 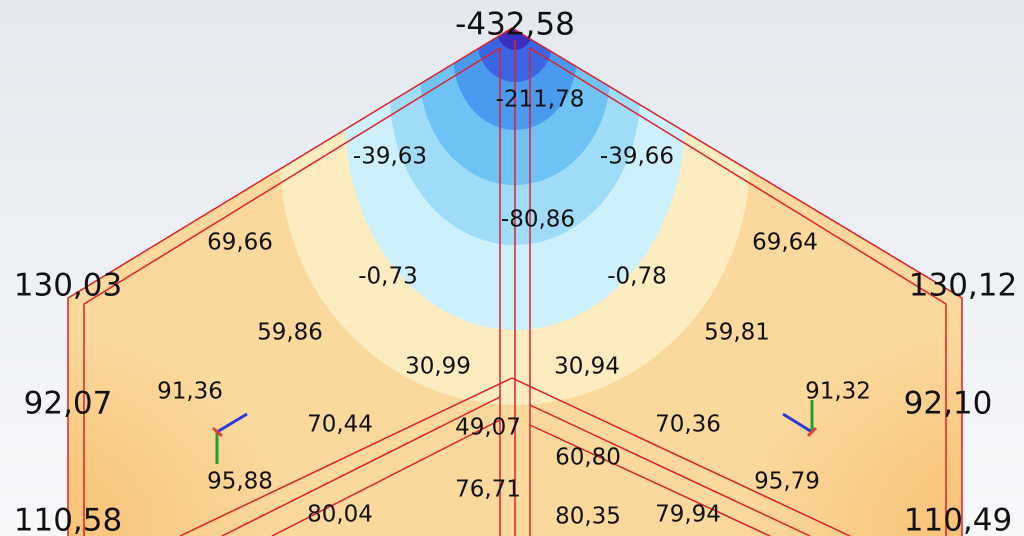 What do you see at coordinates (588, 517) in the screenshot?
I see `value-label: 80,35` at bounding box center [588, 517].